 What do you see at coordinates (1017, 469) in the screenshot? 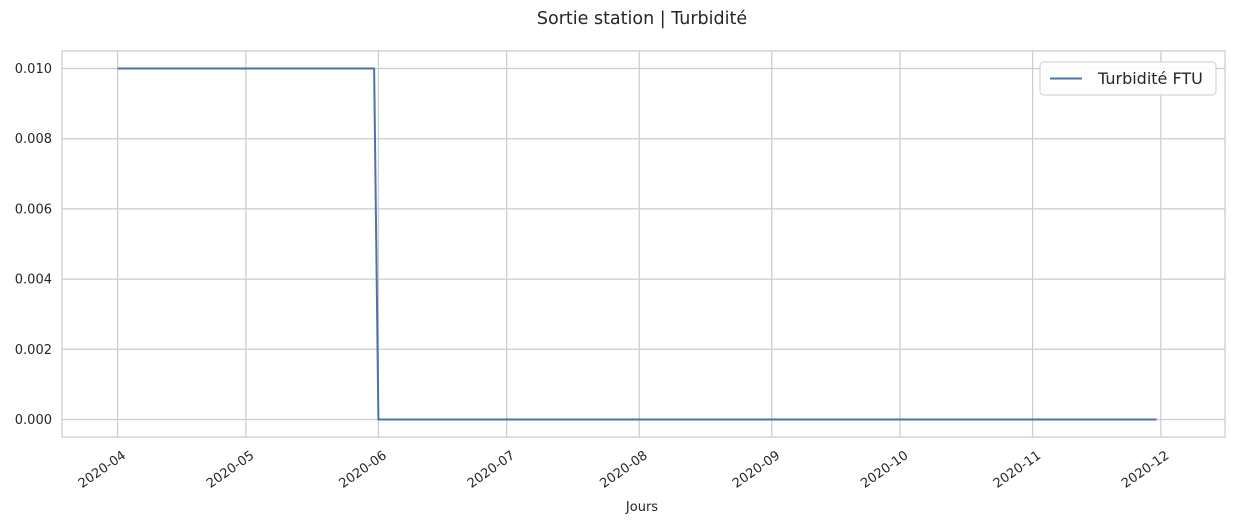
I see `x-tick-label: 2020-11` at bounding box center [1017, 469].